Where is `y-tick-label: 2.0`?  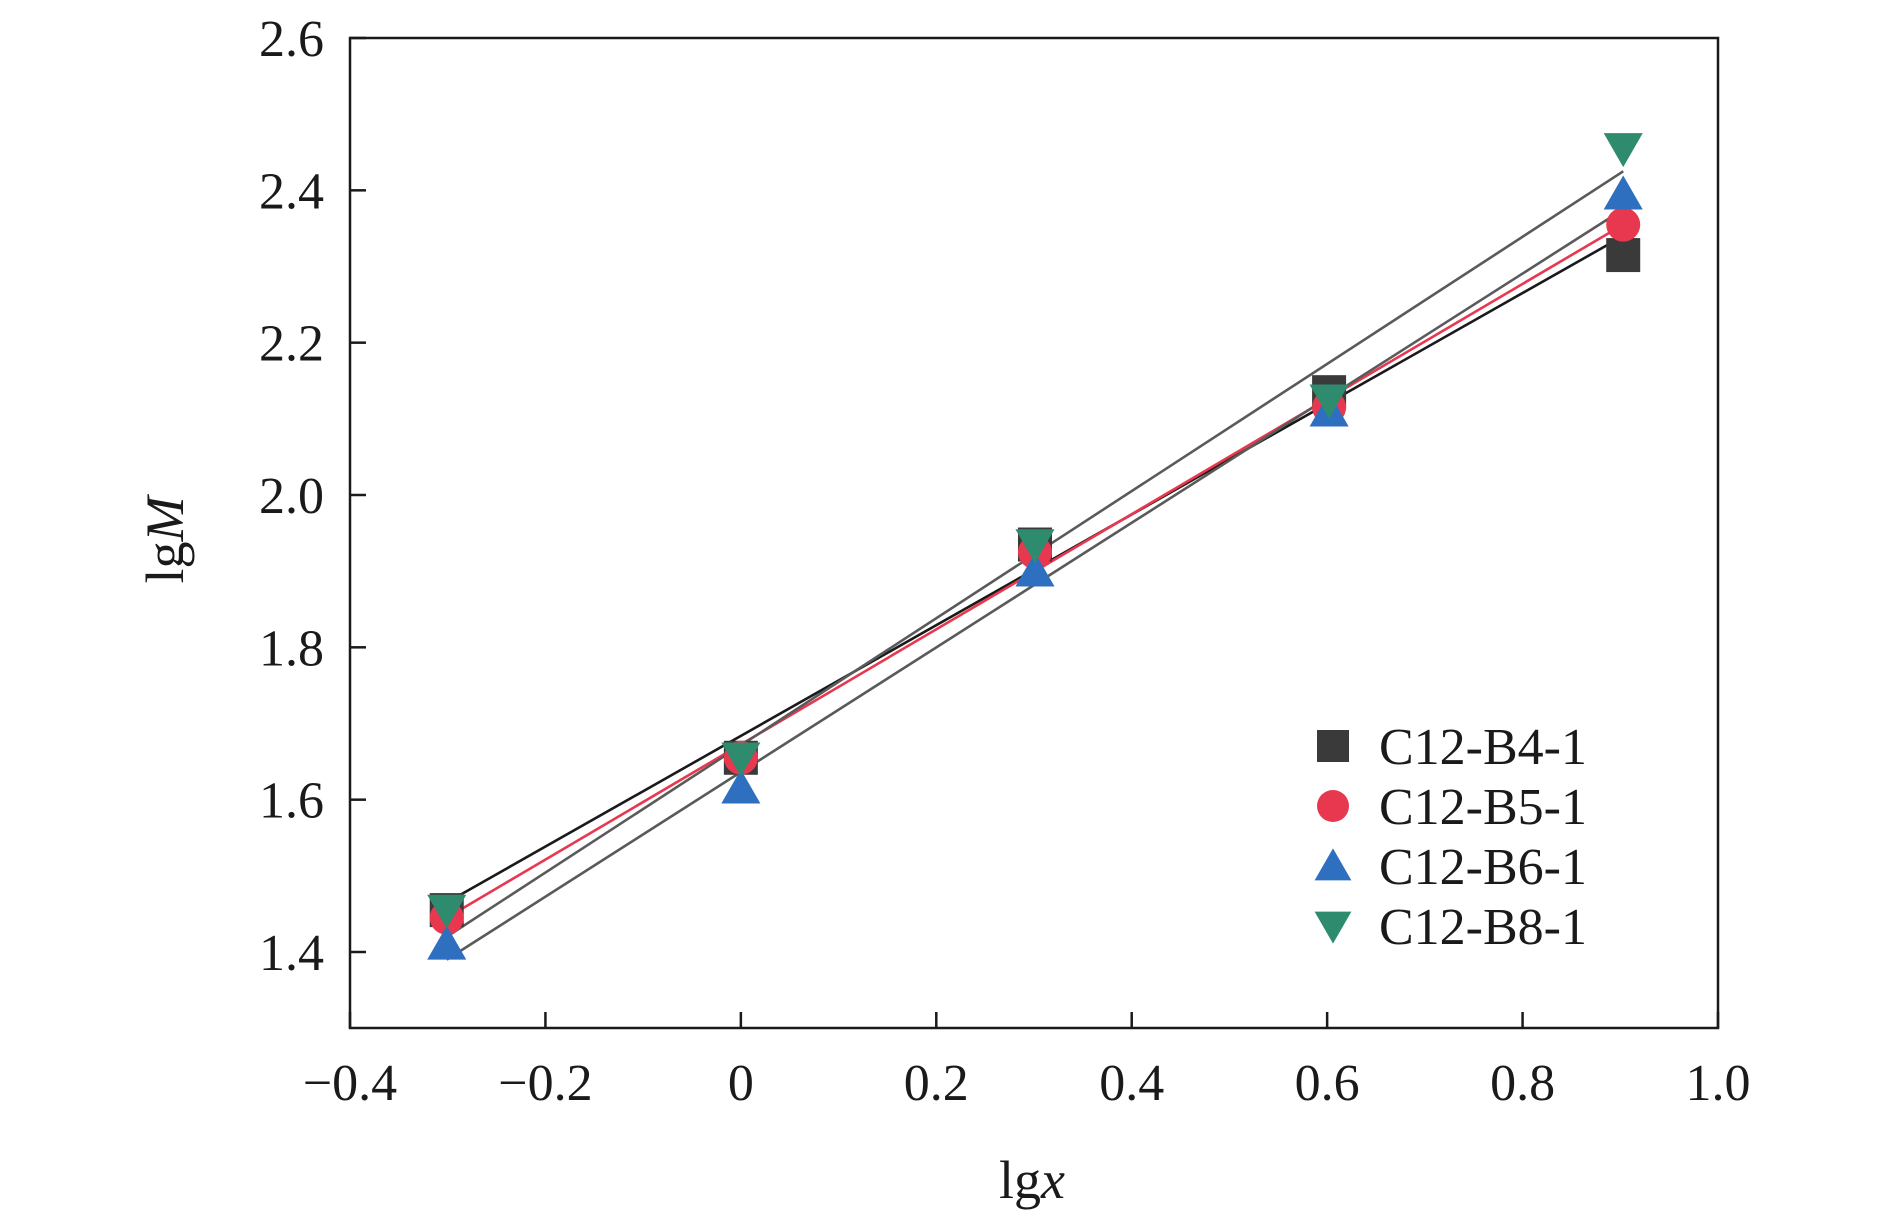
y-tick-label: 2.0 is located at coordinates (291, 496).